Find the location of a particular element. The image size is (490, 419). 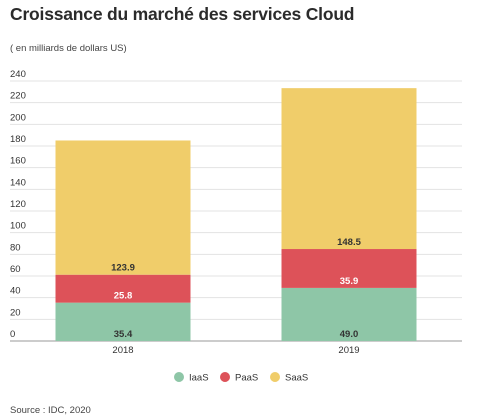

data-label-saas: 148.5 is located at coordinates (349, 242).